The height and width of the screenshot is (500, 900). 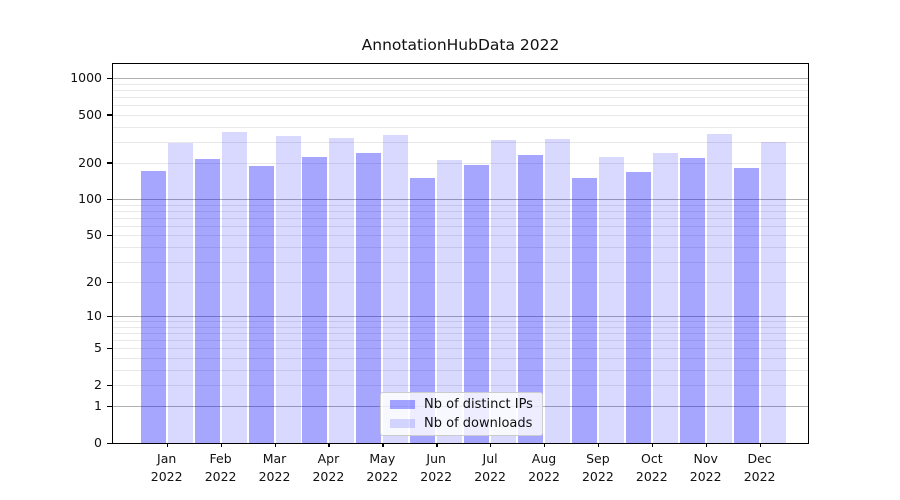 I want to click on legend: Nb of distinct IPs Nb of downloads, so click(x=461, y=414).